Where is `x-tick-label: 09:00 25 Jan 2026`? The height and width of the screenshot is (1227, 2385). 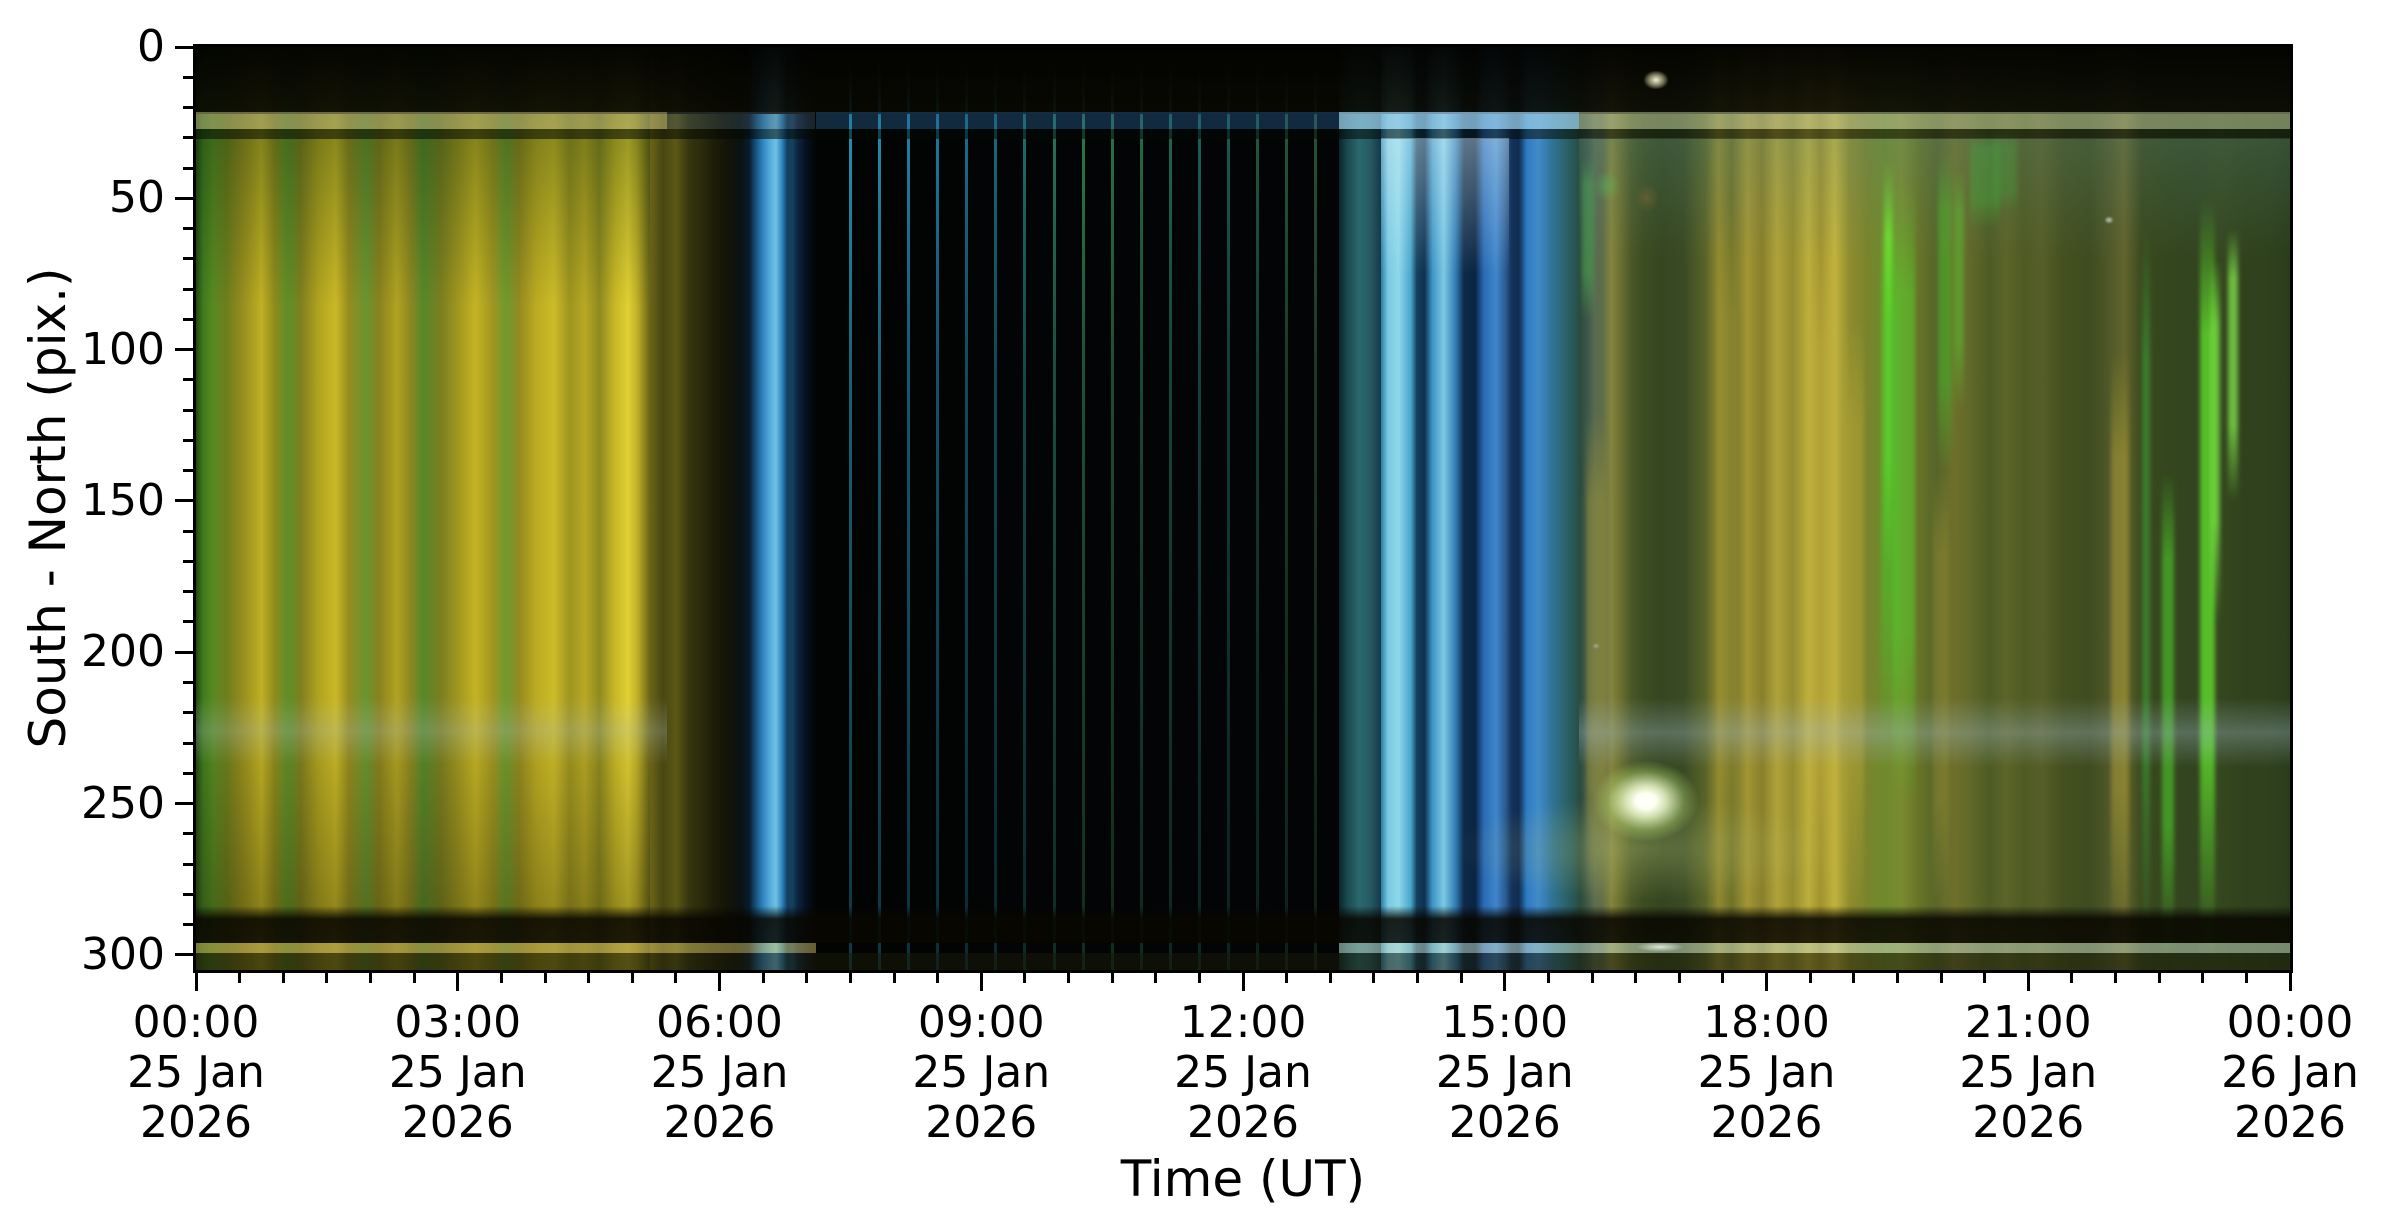 x-tick-label: 09:00 25 Jan 2026 is located at coordinates (981, 1072).